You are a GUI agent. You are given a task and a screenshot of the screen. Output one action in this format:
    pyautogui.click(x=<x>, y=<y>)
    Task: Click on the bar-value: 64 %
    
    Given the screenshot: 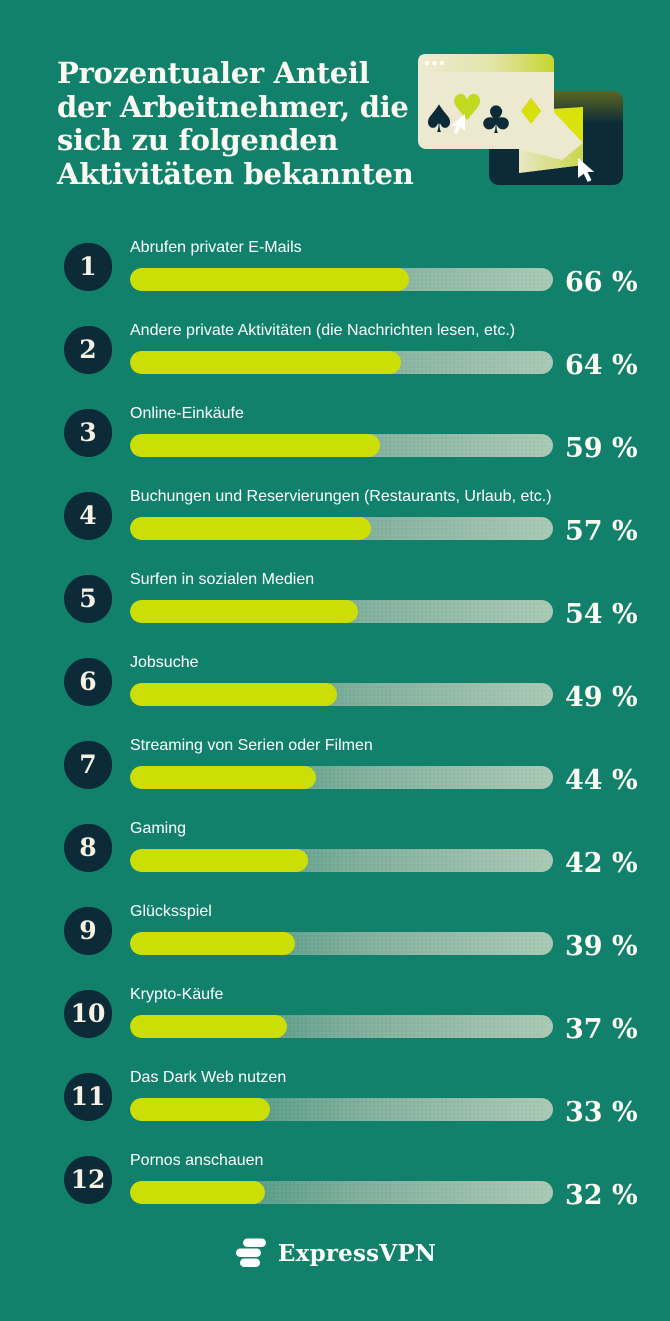 What is the action you would take?
    pyautogui.click(x=601, y=365)
    